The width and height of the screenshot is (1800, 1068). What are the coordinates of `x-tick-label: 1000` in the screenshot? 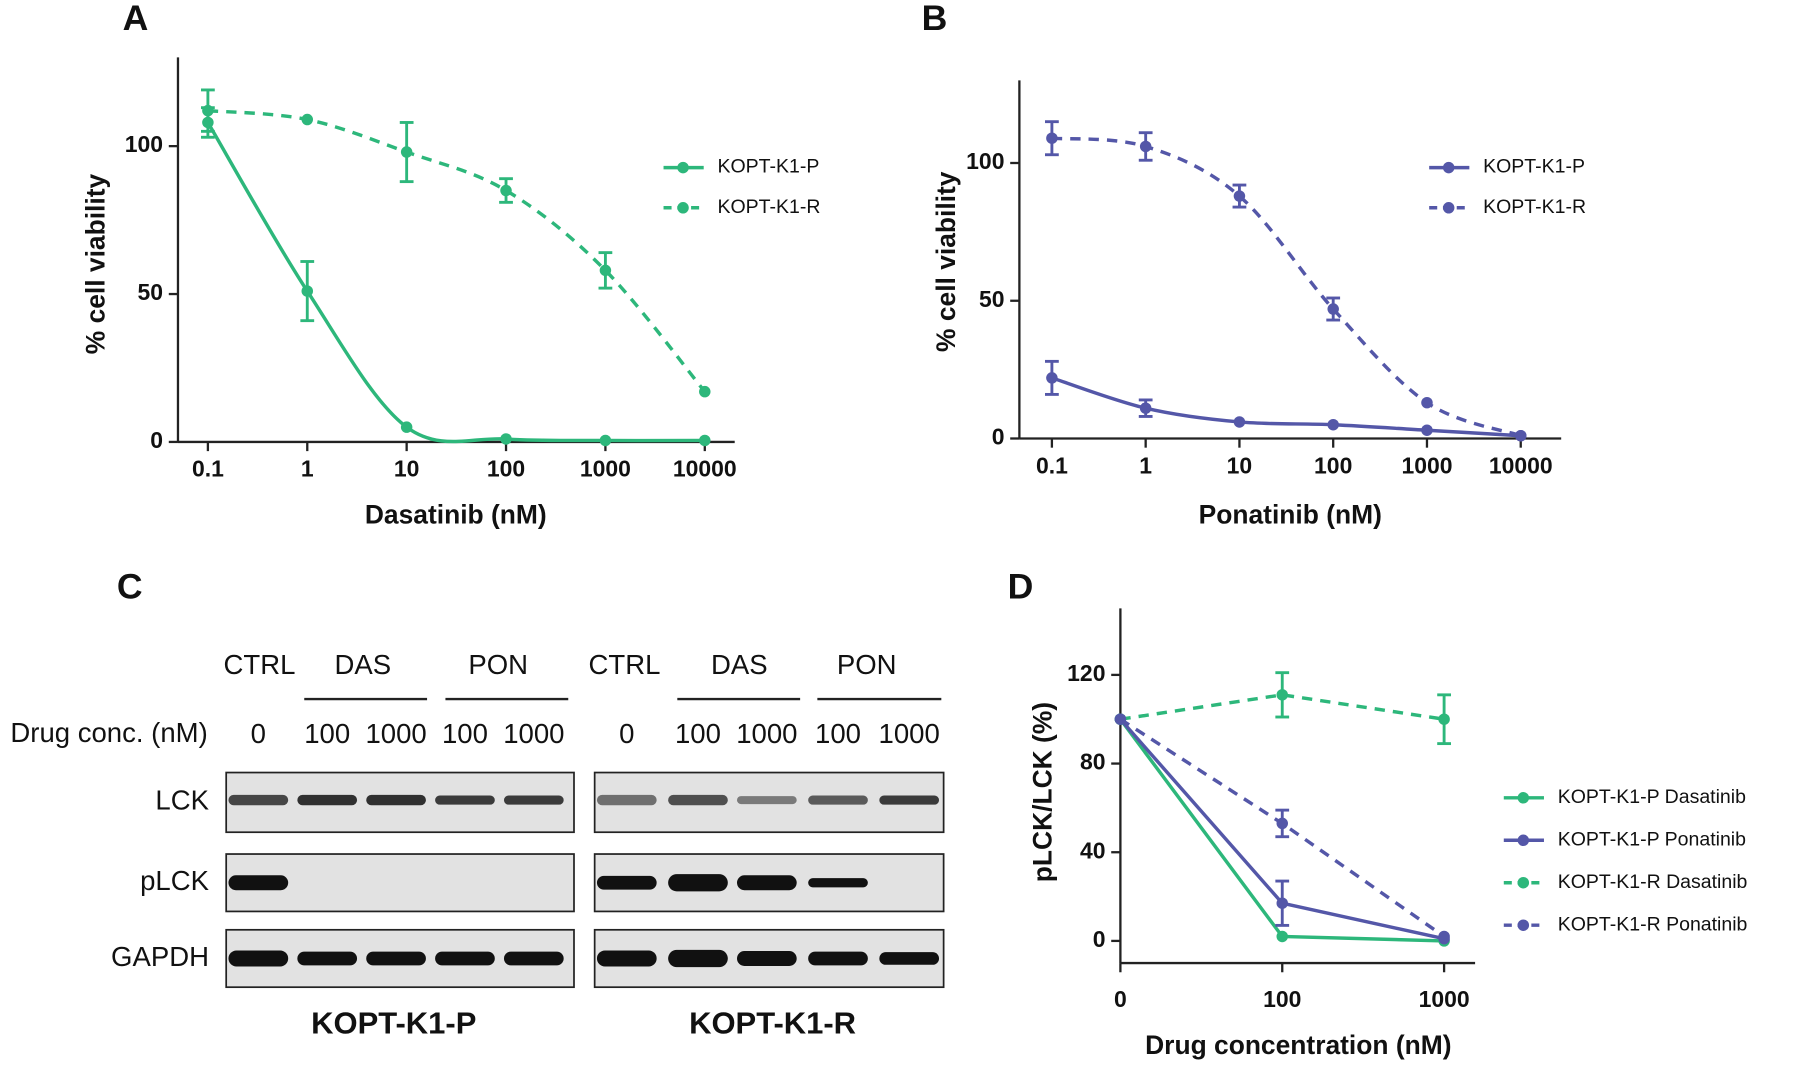 It's located at (1444, 999).